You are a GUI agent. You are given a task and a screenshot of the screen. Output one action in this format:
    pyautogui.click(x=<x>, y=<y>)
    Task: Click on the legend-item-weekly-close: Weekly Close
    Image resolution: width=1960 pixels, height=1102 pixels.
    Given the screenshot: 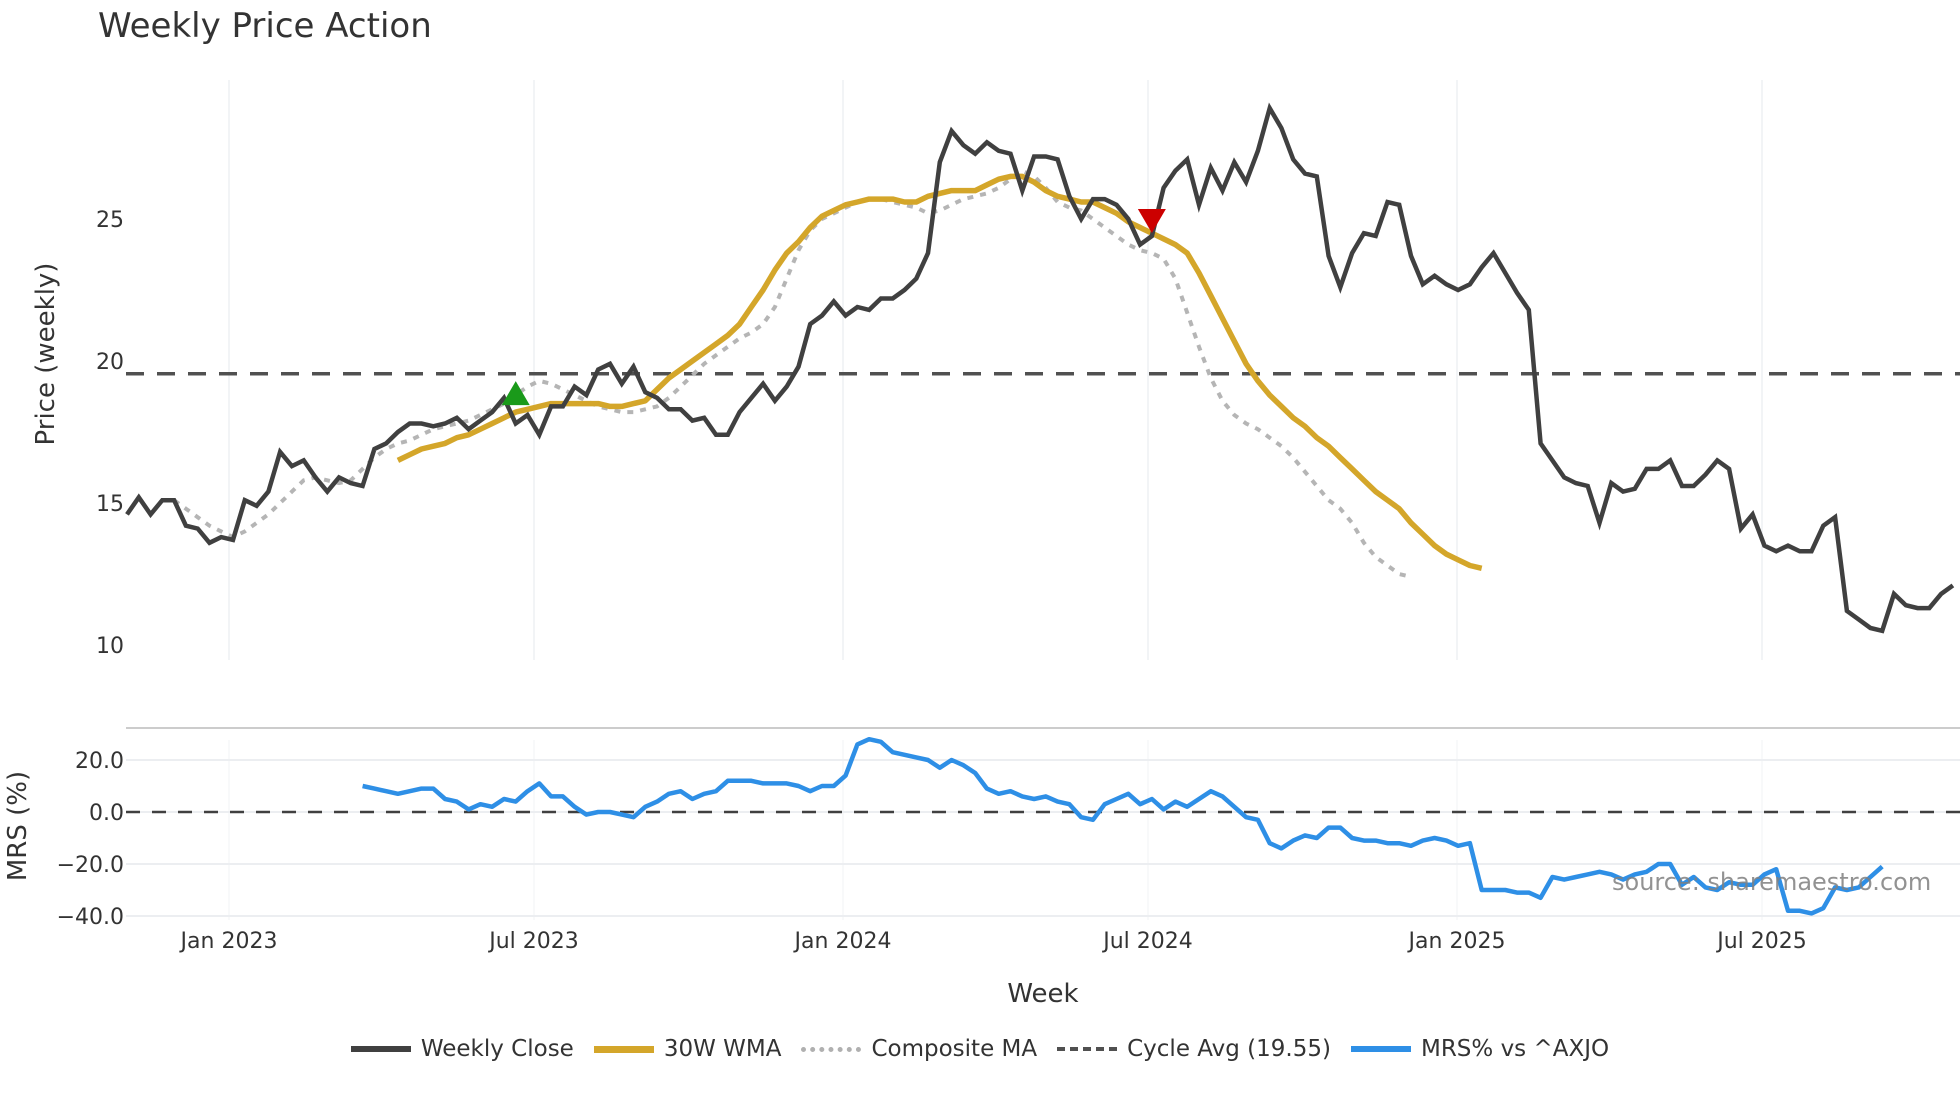 What is the action you would take?
    pyautogui.click(x=462, y=1049)
    